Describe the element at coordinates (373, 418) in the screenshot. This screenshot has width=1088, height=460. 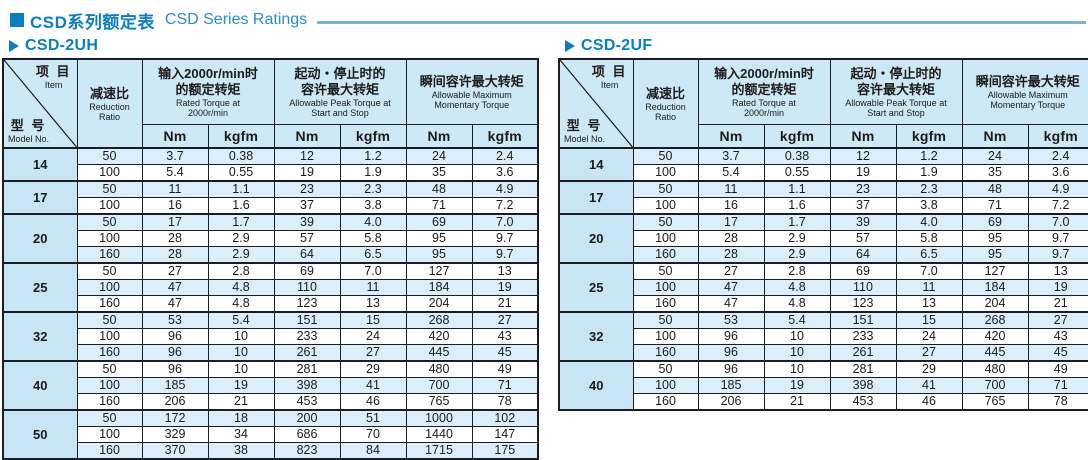
I see `torque-value-cell: 51` at that location.